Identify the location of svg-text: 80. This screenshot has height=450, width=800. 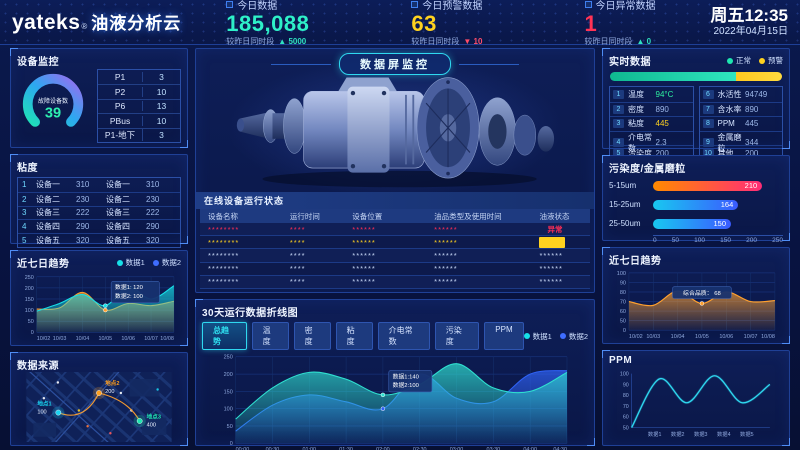
(626, 396).